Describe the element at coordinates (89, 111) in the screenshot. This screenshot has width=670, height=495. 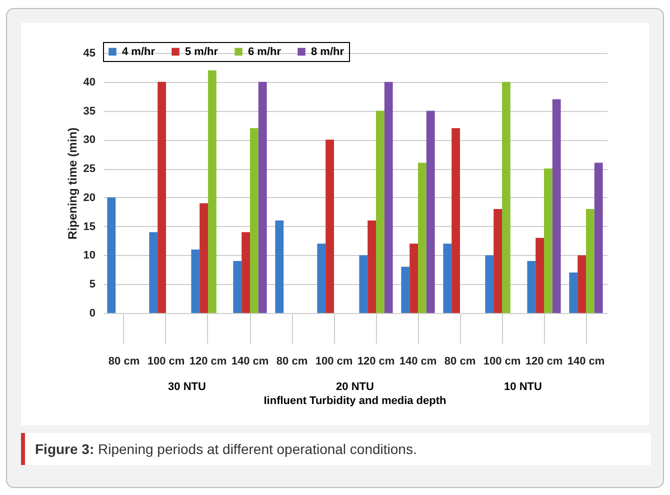
I see `y-tick-label: 35` at that location.